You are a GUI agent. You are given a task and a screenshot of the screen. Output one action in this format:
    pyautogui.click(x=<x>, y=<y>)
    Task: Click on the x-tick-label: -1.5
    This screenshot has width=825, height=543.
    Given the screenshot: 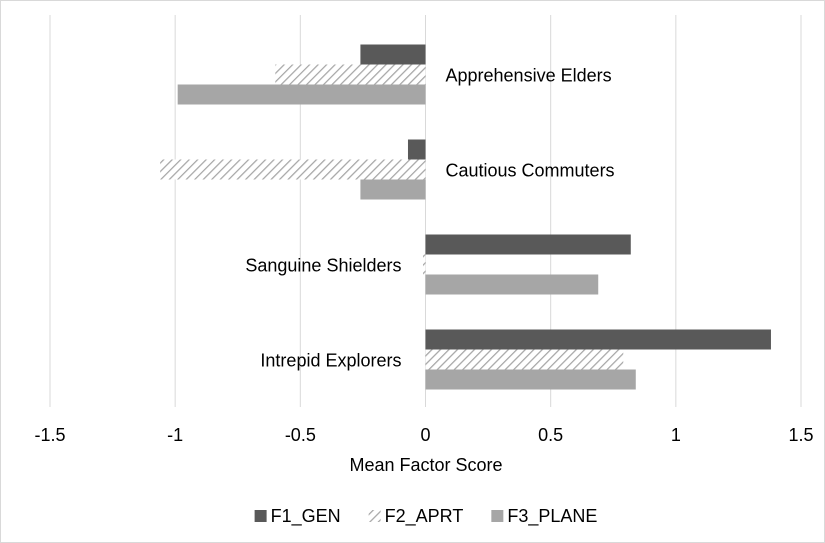 What is the action you would take?
    pyautogui.click(x=49, y=435)
    